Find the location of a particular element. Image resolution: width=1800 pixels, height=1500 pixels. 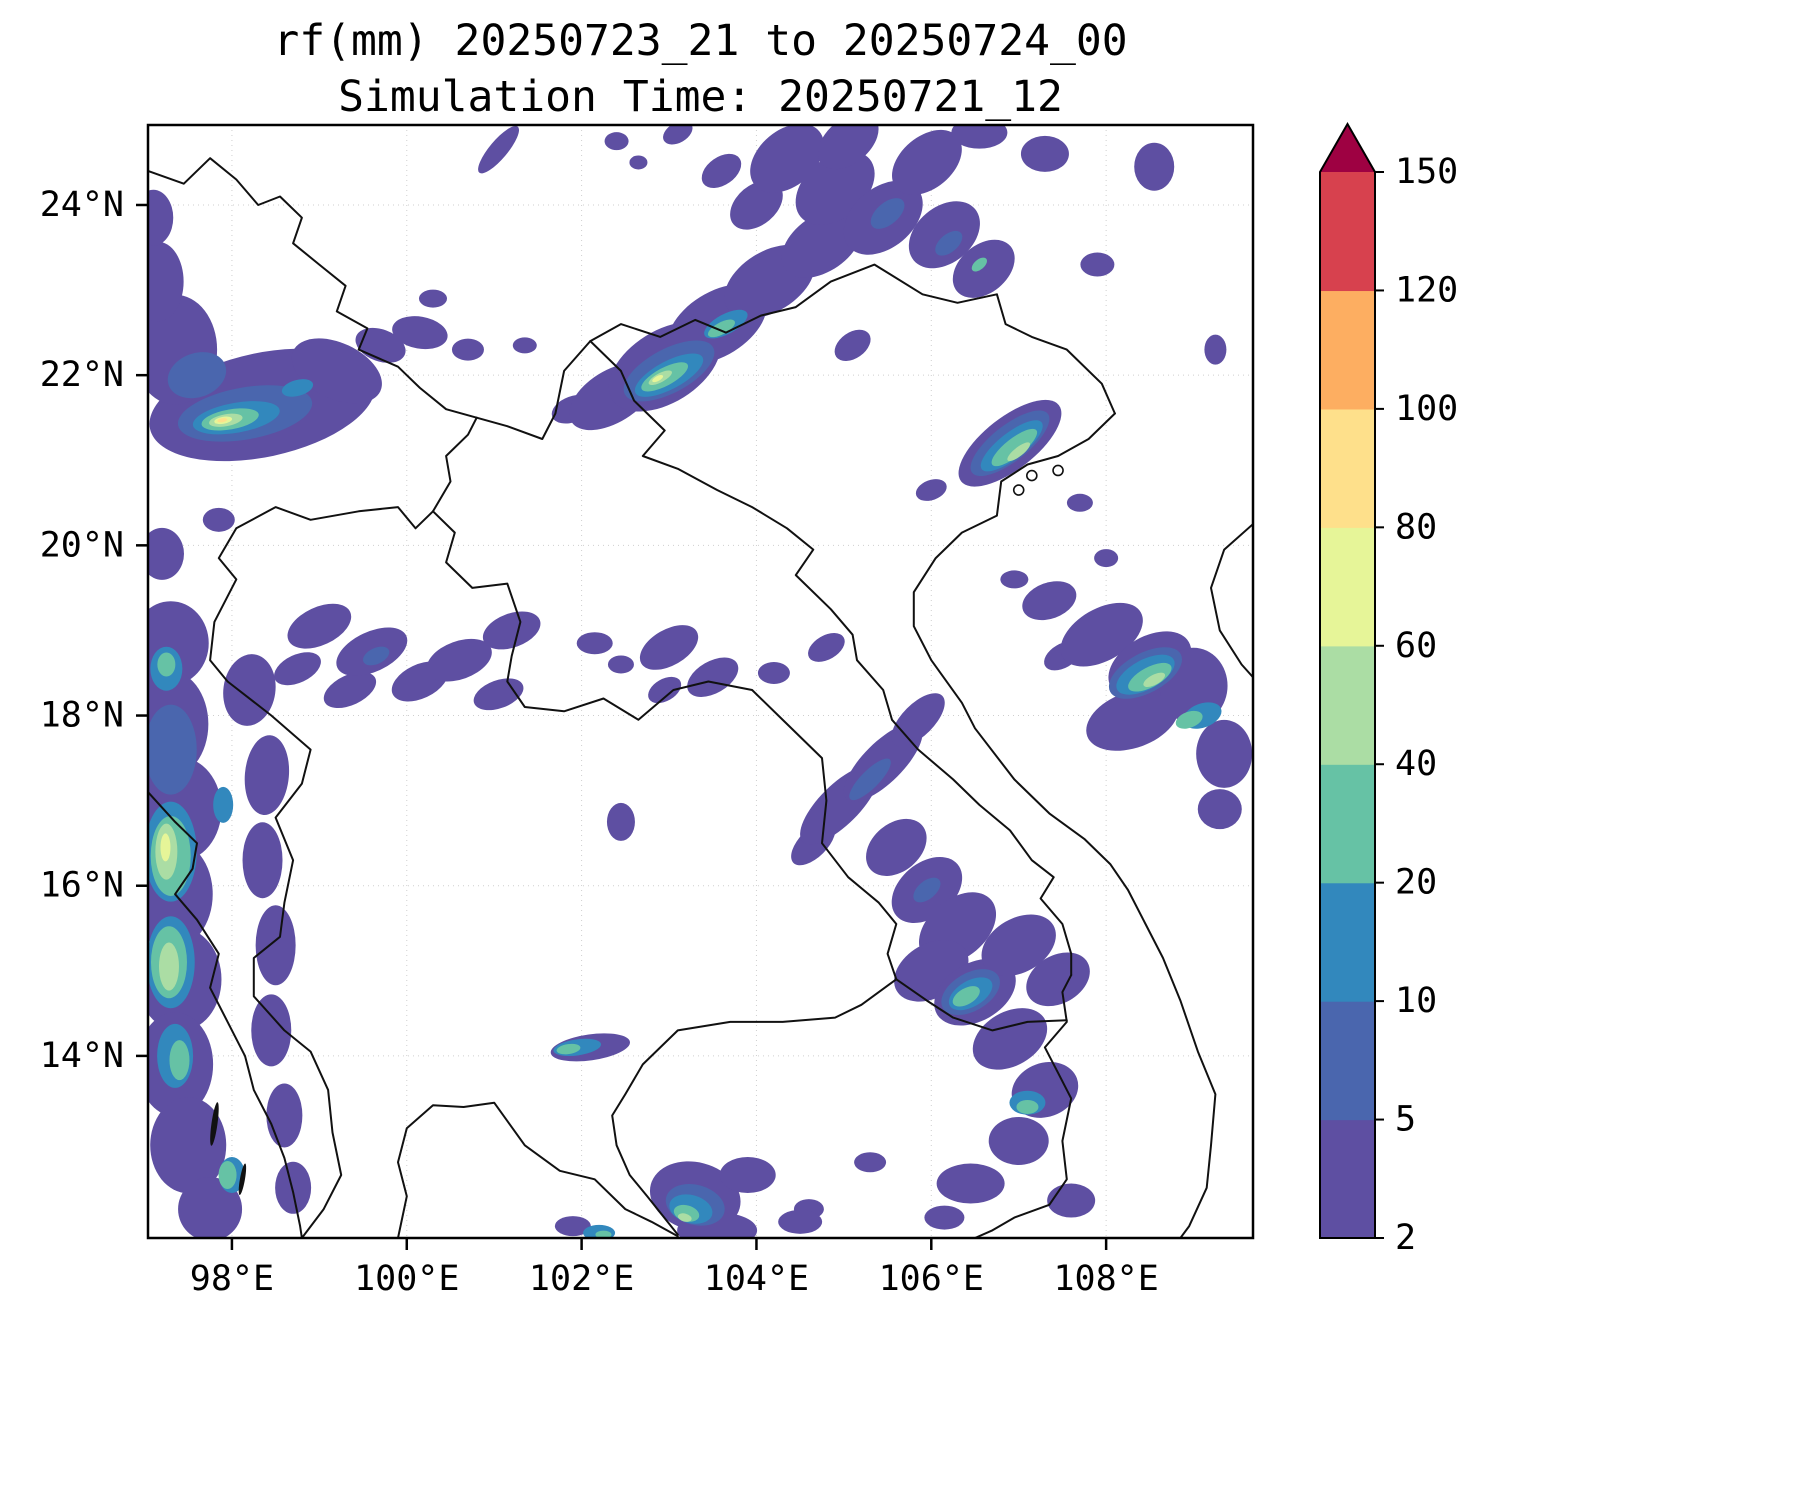

colorbar-extend-triangle is located at coordinates (1347, 148).